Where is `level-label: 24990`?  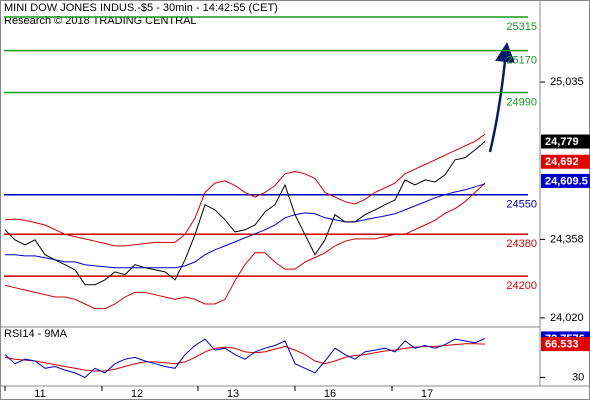
level-label: 24990 is located at coordinates (521, 102).